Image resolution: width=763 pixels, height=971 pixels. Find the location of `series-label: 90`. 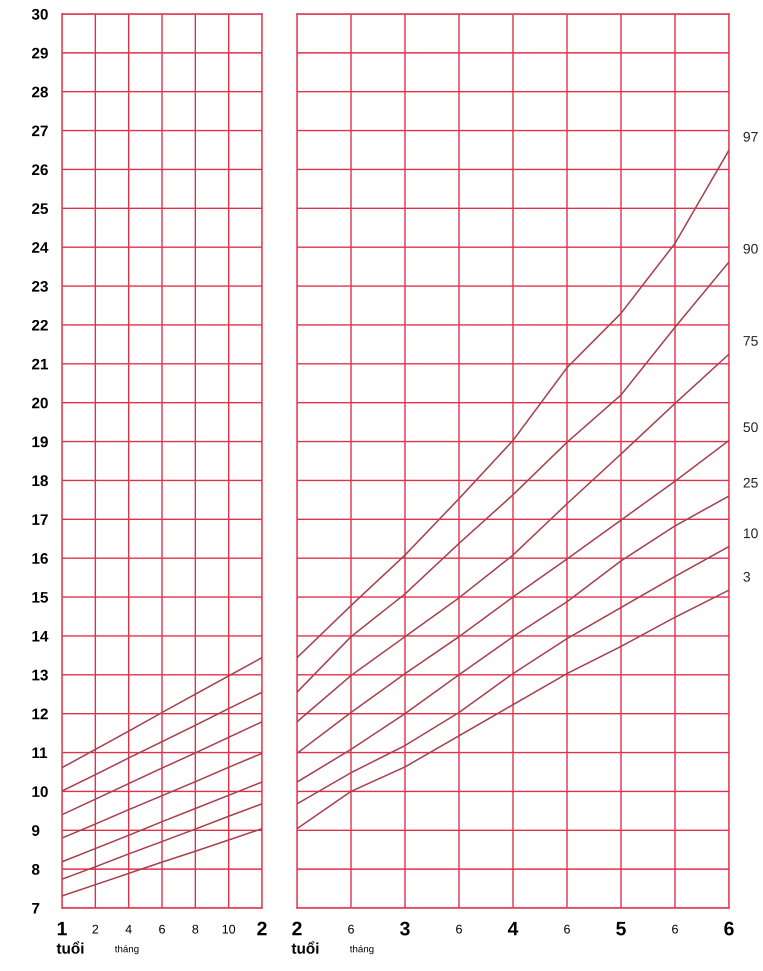

series-label: 90 is located at coordinates (751, 249).